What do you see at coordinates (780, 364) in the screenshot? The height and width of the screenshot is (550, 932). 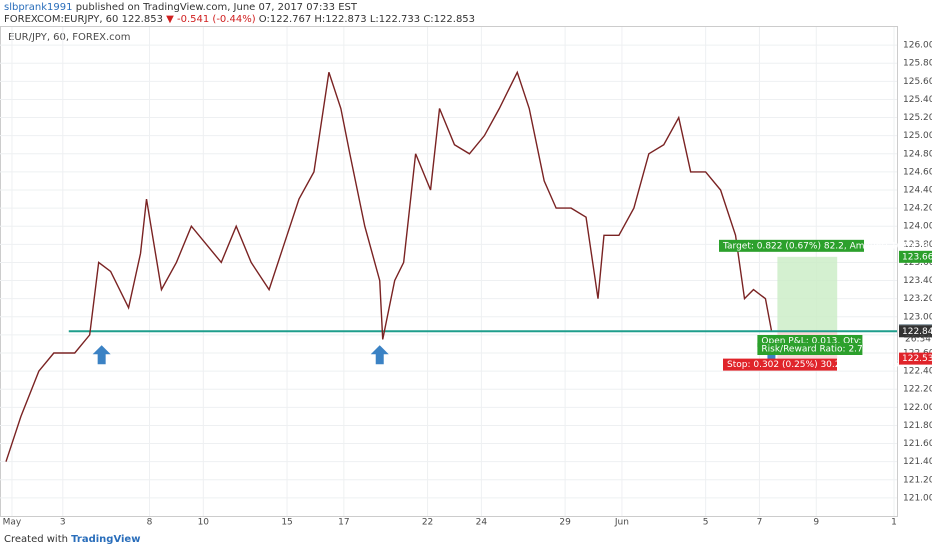 I see `stop-label-box` at bounding box center [780, 364].